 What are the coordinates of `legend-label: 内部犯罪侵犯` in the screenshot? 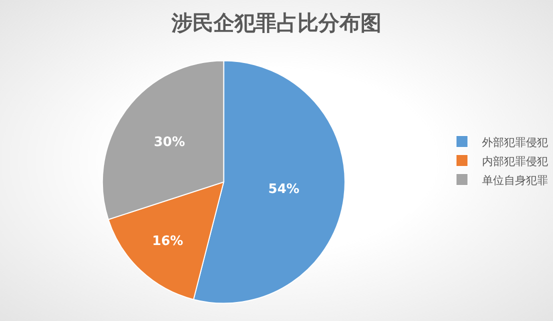 It's located at (515, 161).